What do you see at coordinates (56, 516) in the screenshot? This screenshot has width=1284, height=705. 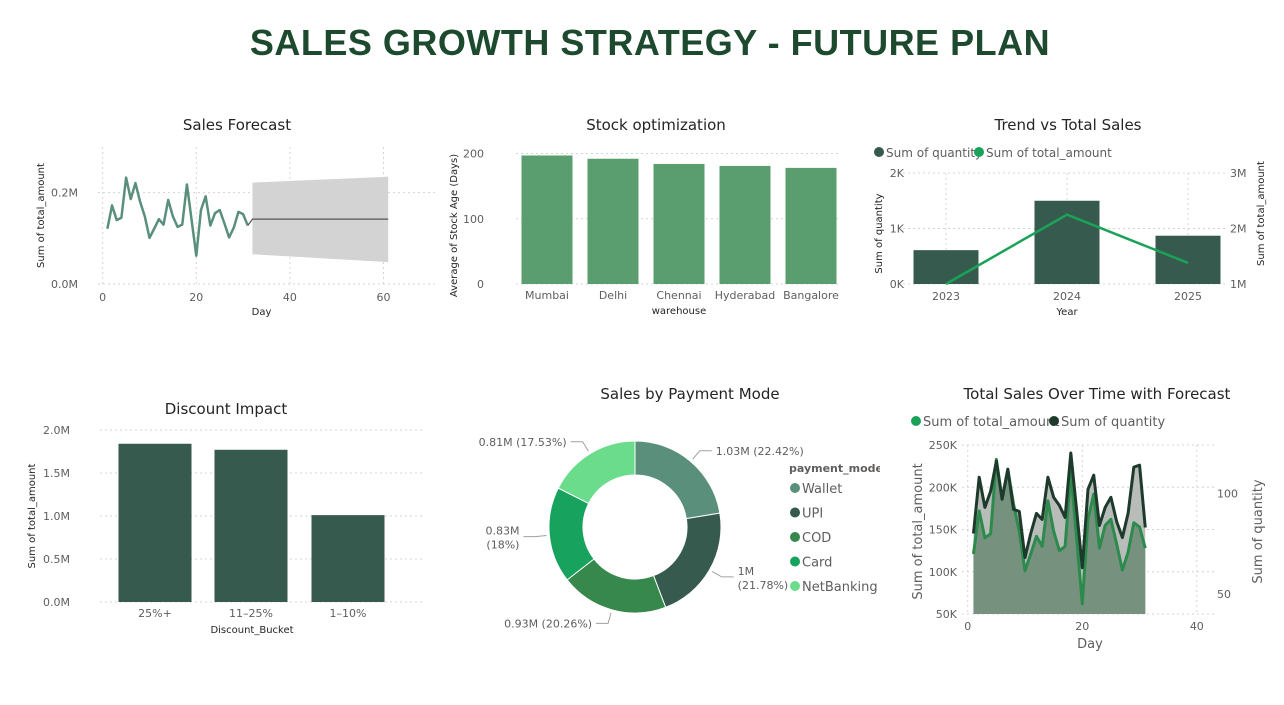 I see `y-tick-label: 1.0M` at bounding box center [56, 516].